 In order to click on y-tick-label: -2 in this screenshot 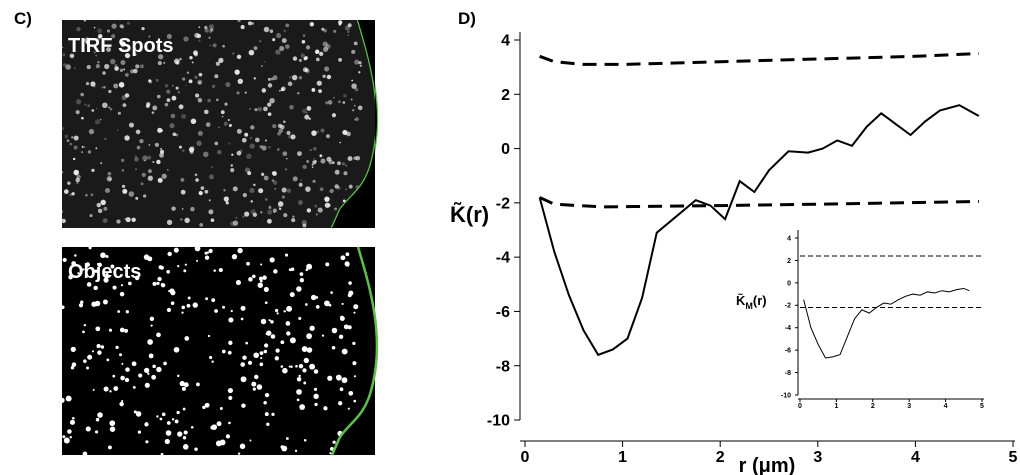, I will do `click(788, 306)`.